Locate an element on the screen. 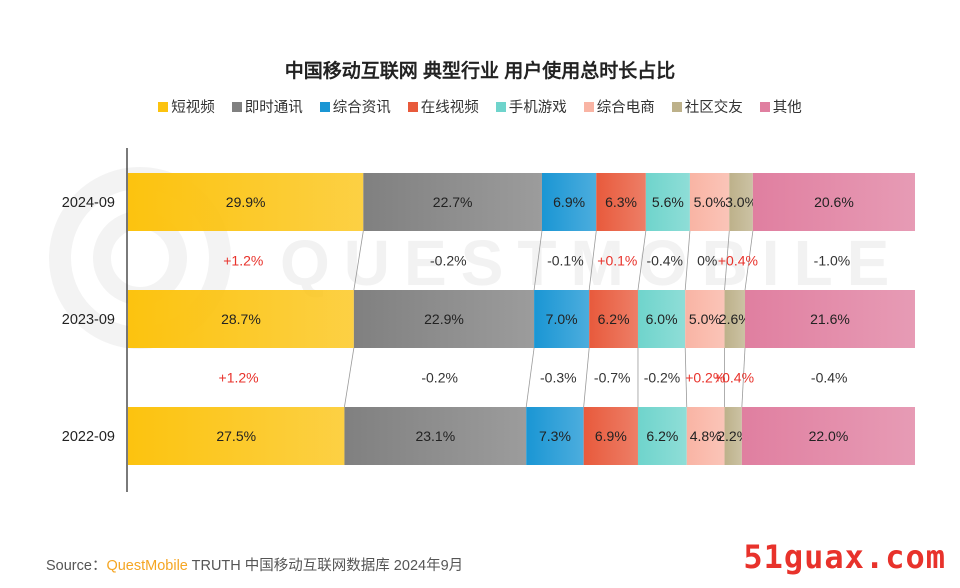 This screenshot has width=960, height=588. data-label: 6.0% is located at coordinates (662, 319).